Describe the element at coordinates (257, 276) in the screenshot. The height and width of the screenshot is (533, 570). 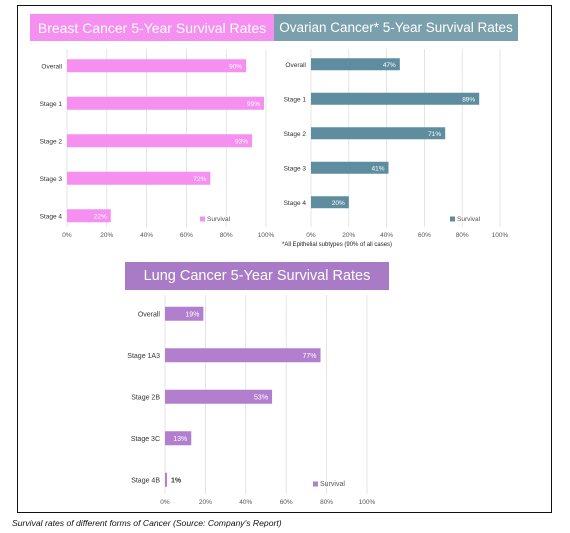
I see `chart-title: Lung Cancer 5-Year Survival Rates` at that location.